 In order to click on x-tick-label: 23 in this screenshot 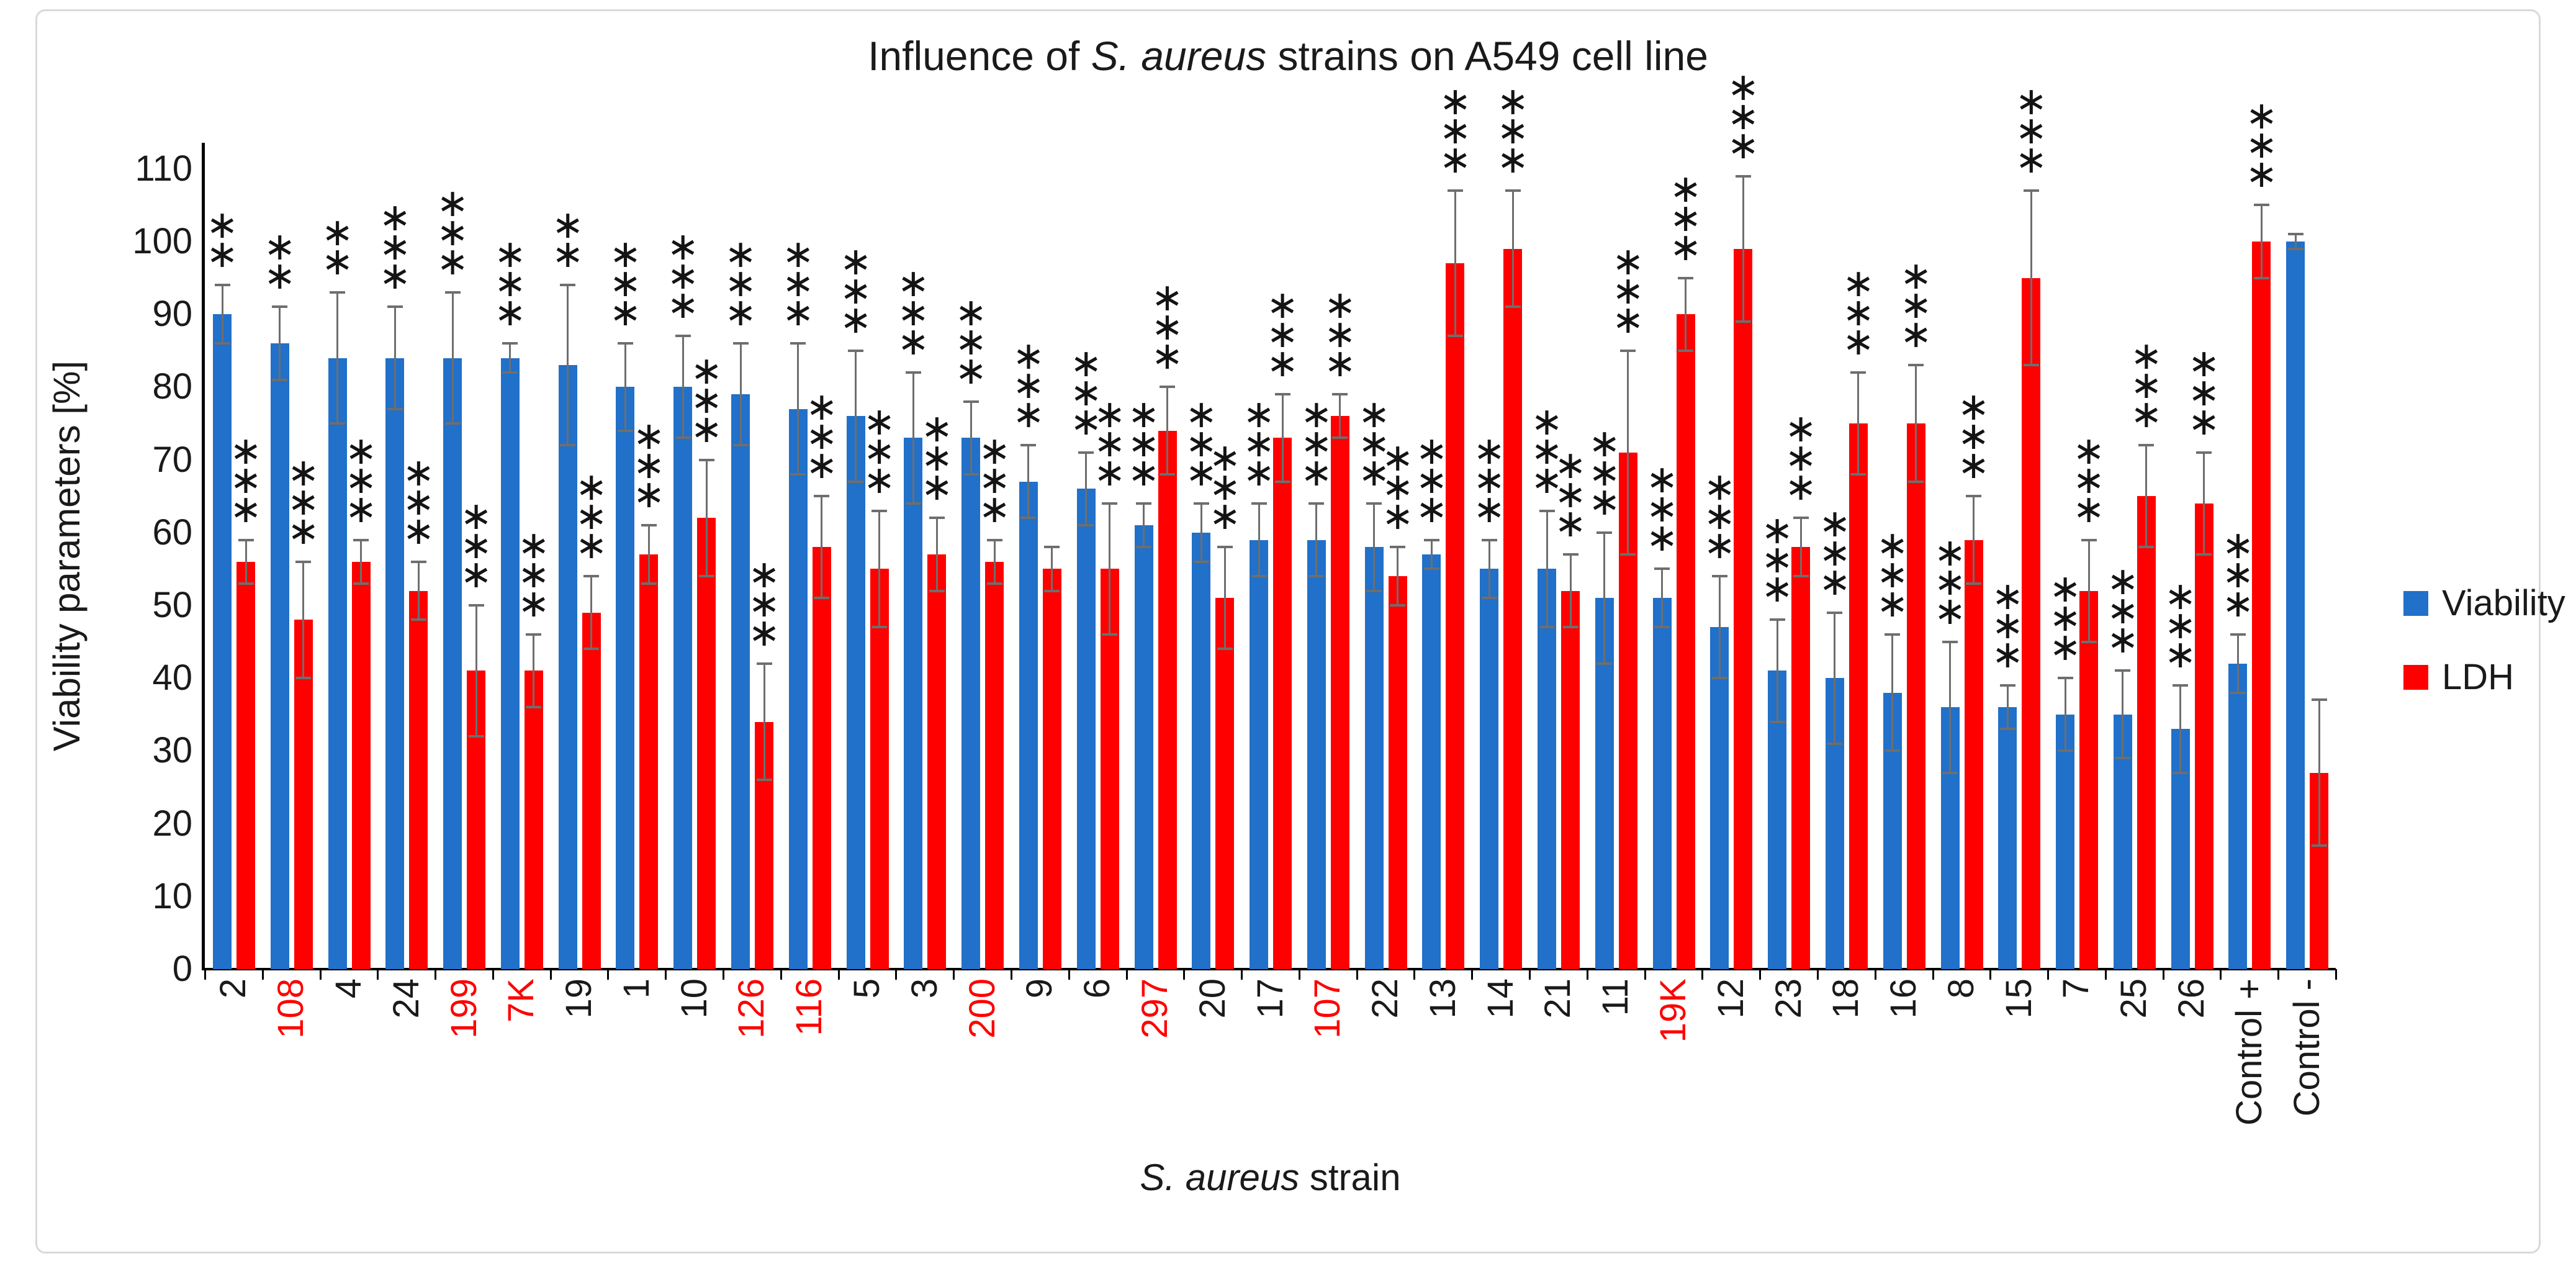, I will do `click(1788, 998)`.